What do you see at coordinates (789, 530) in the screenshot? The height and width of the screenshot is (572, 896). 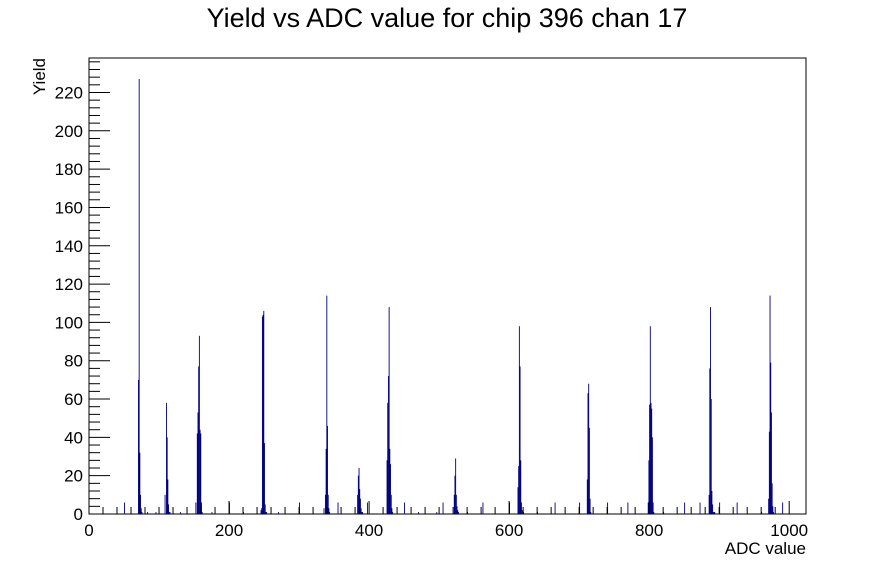 I see `x-tick-label: 1000` at bounding box center [789, 530].